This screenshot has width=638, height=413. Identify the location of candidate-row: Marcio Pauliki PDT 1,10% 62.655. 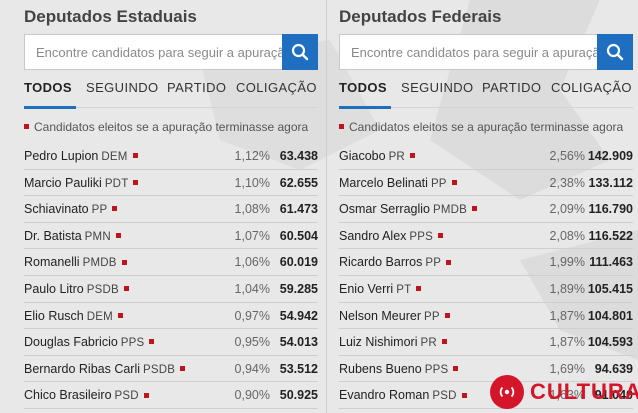
(171, 183).